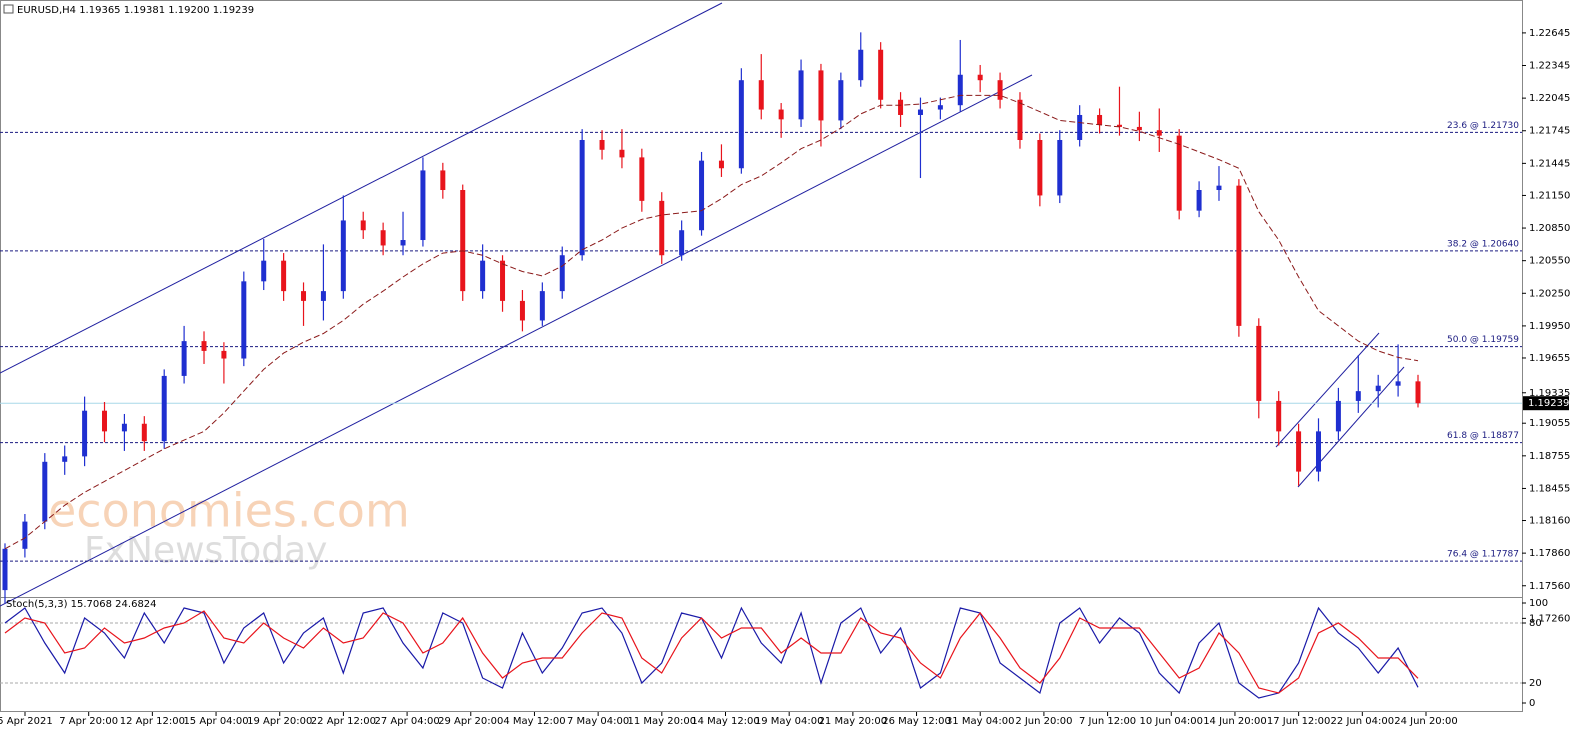 This screenshot has height=743, width=1596. Describe the element at coordinates (215, 721) in the screenshot. I see `x-tick-label: 15 Apr 04:00` at that location.